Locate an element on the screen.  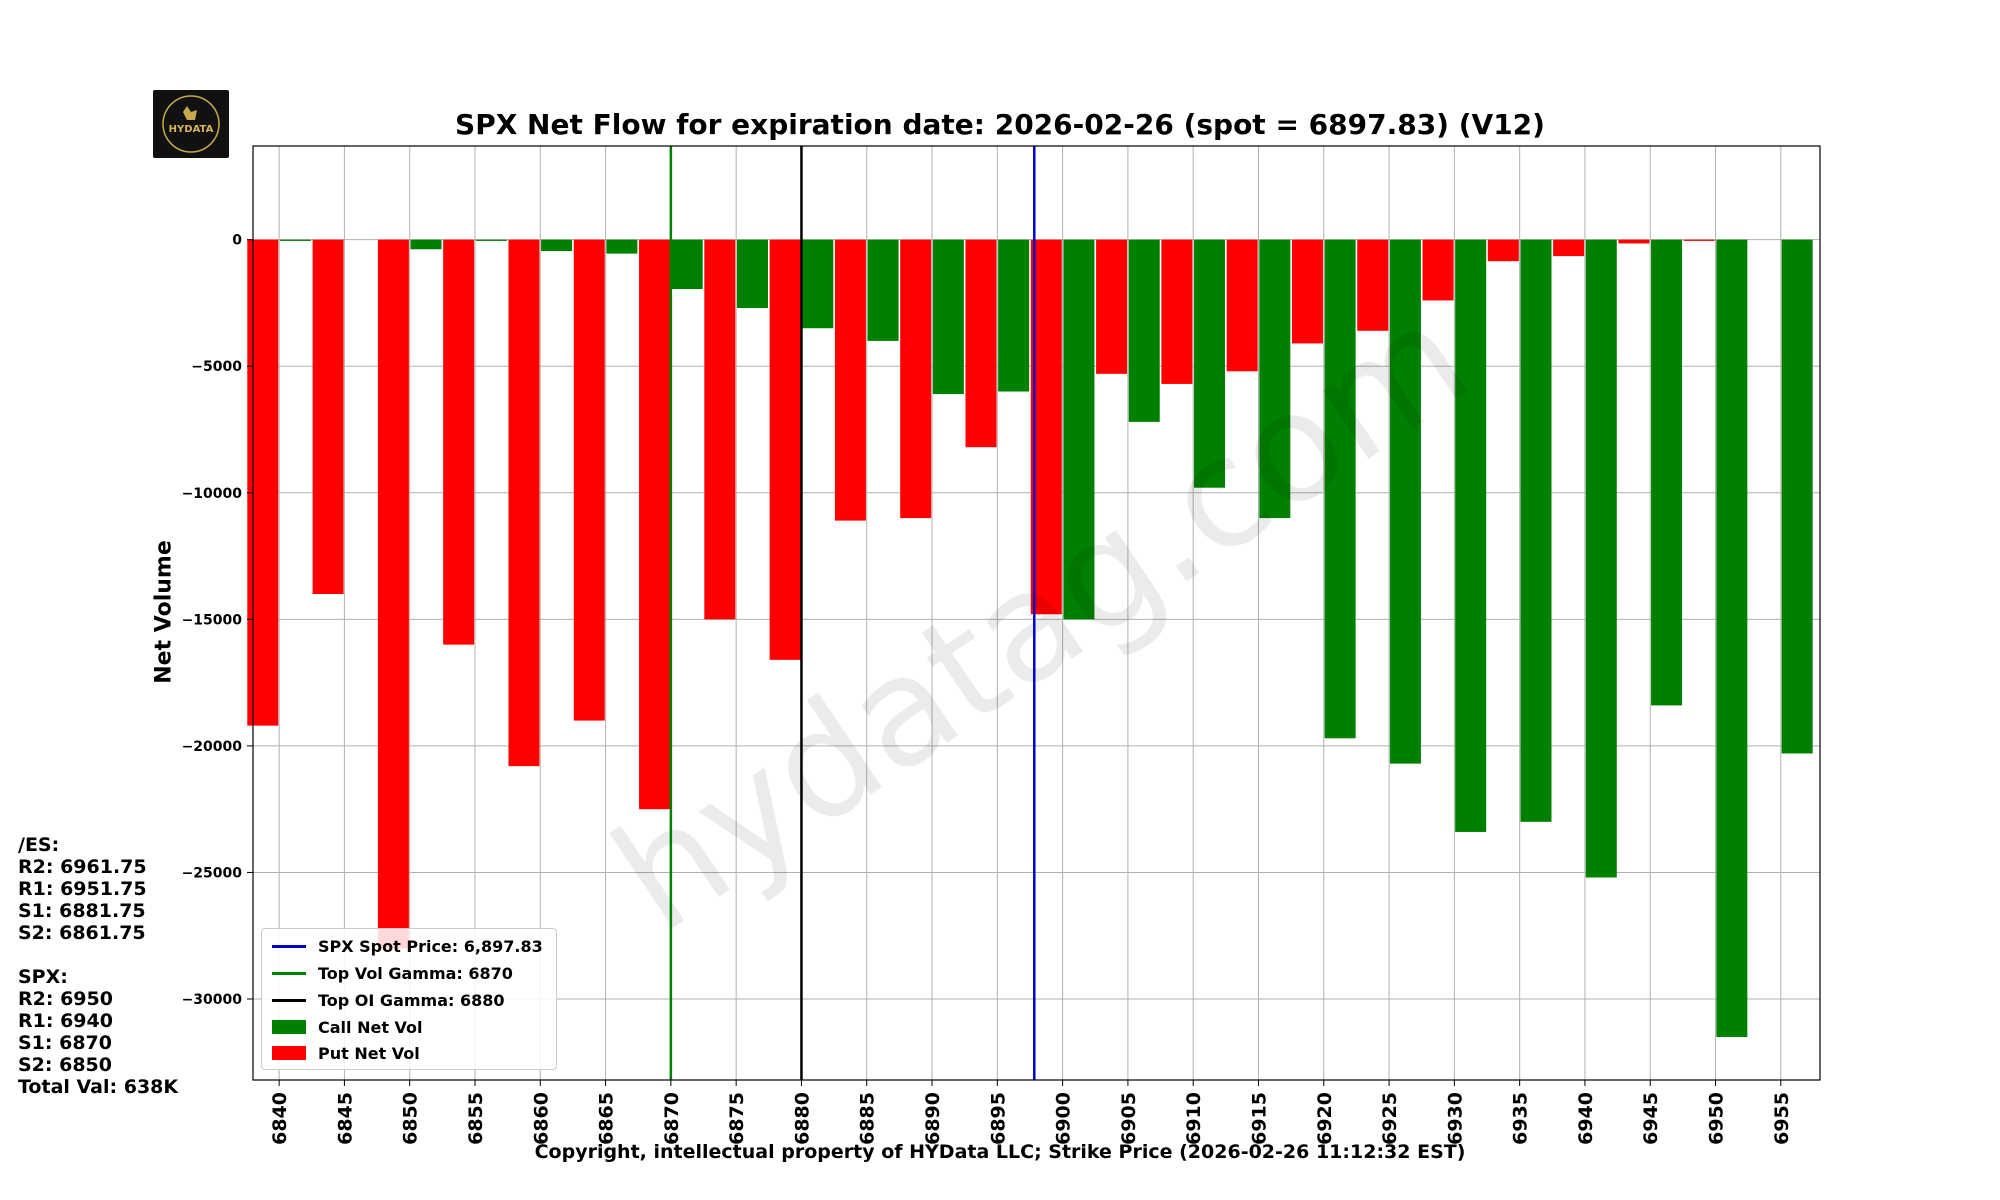
legend-item-spot: SPX Spot Price: 6,897.83 is located at coordinates (407, 946).